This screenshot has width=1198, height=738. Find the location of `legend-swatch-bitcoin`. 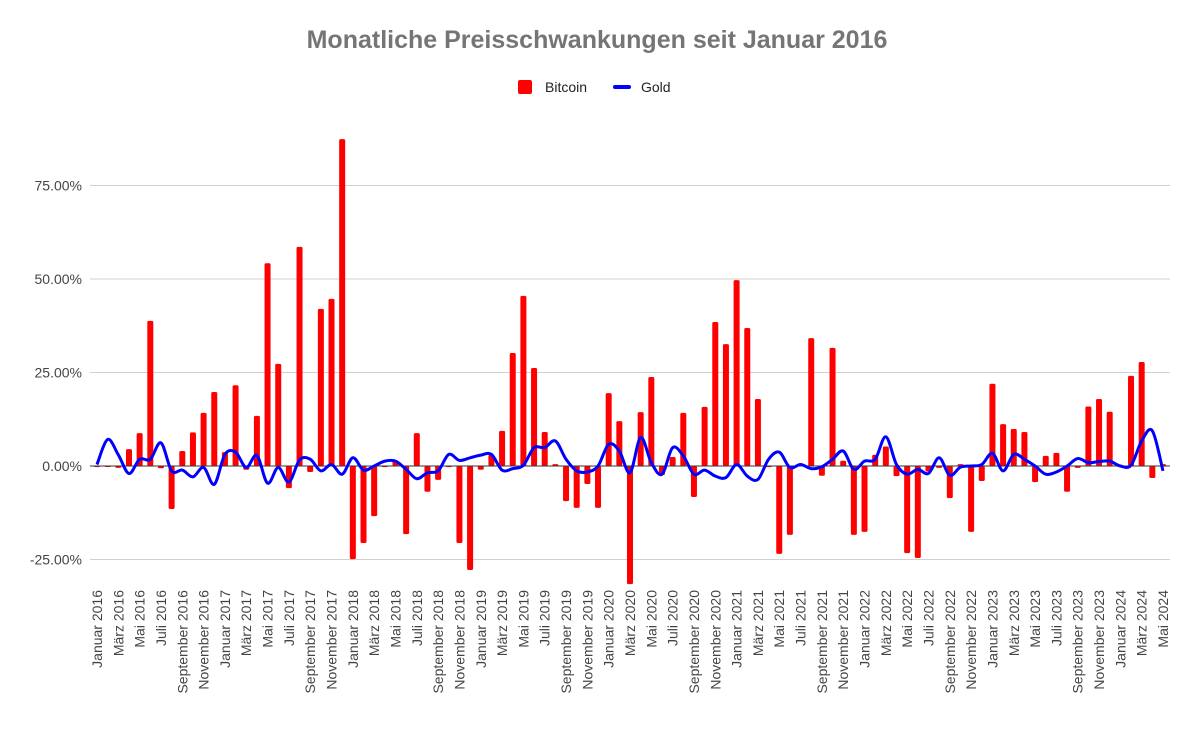

legend-swatch-bitcoin is located at coordinates (525, 87).